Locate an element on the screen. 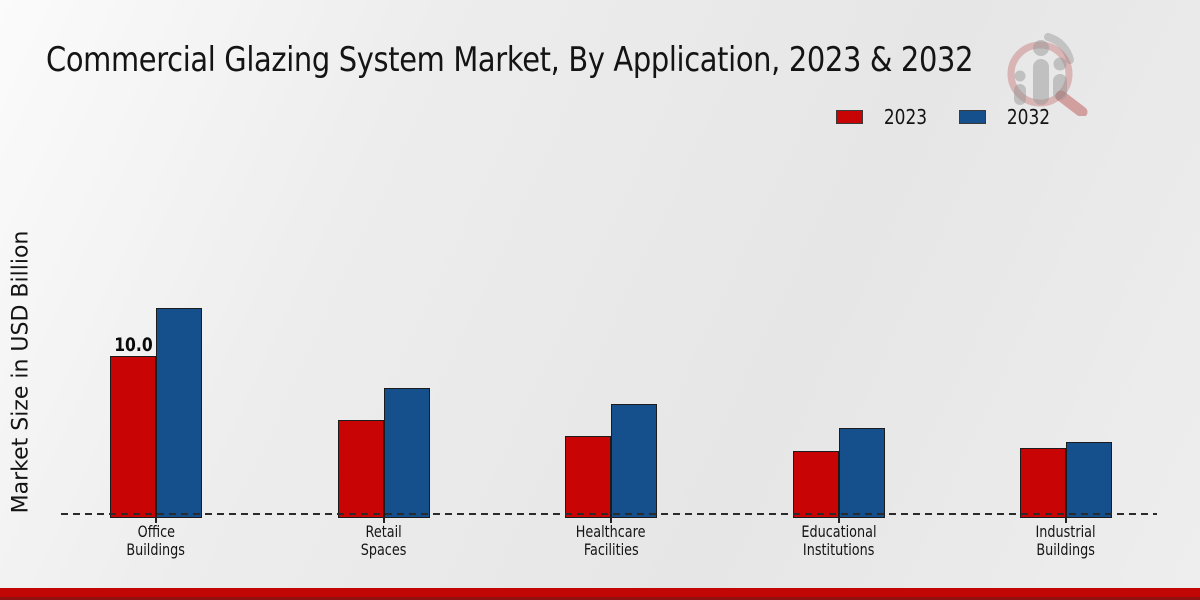  category-label-retail-spaces: Retail Spaces is located at coordinates (383, 540).